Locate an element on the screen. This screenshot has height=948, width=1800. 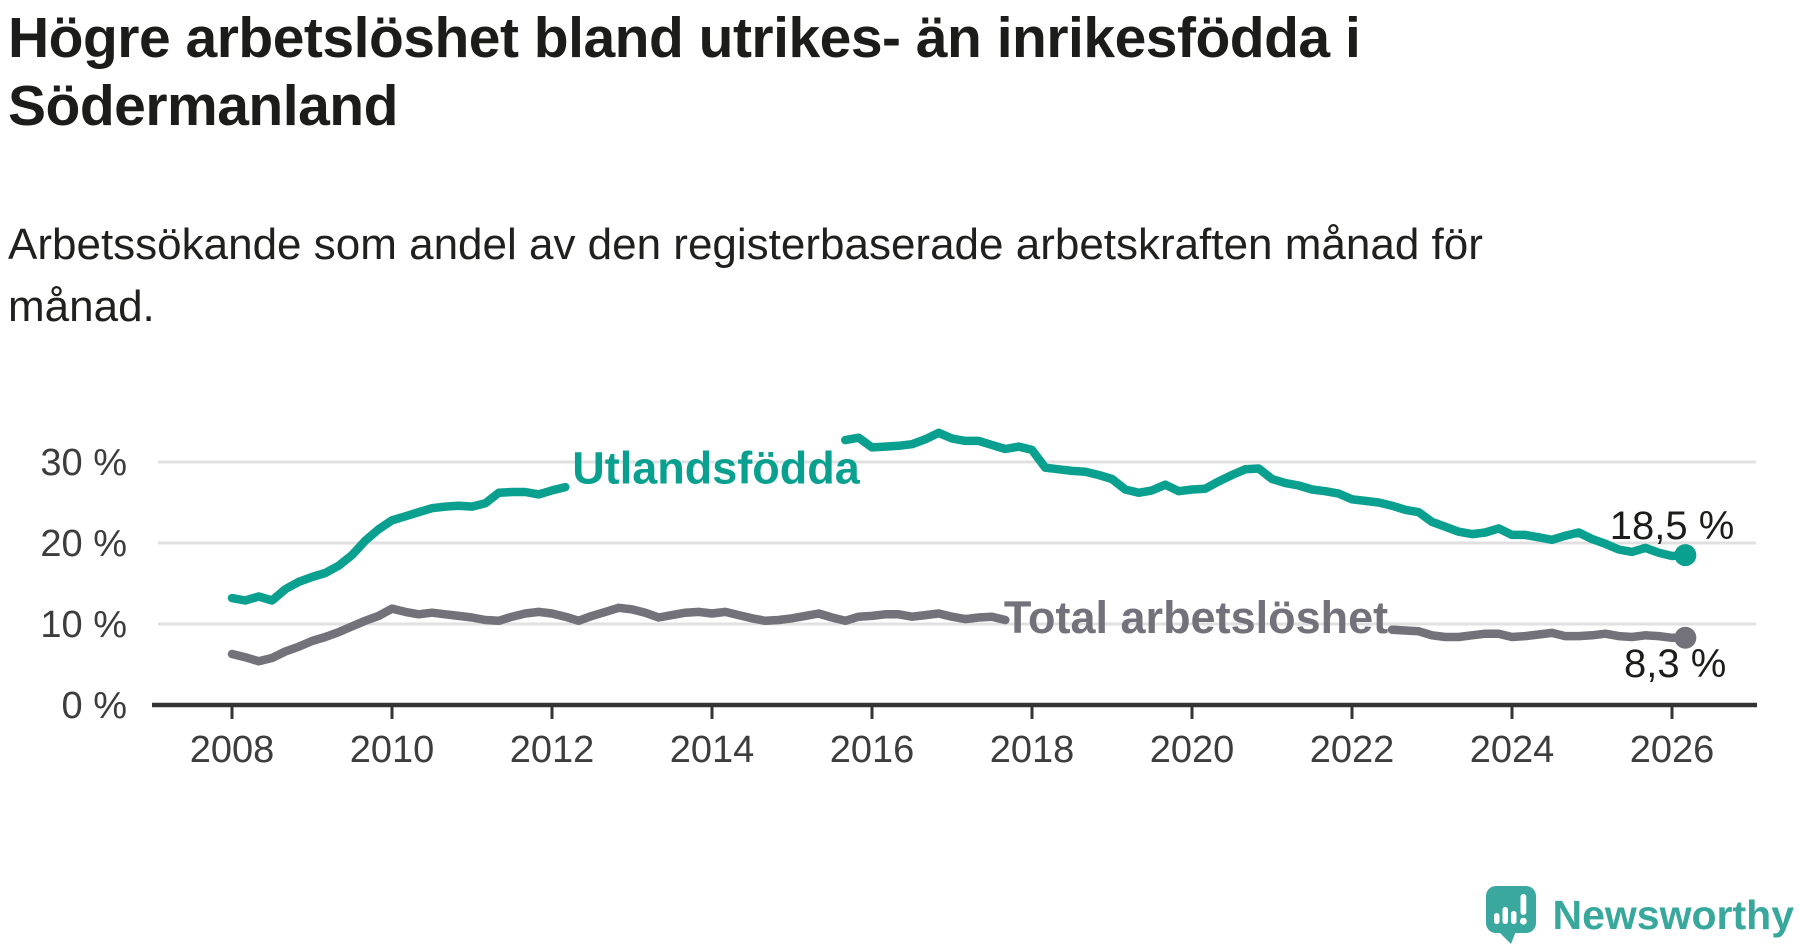
utlandsfodda-end-dot is located at coordinates (1685, 555).